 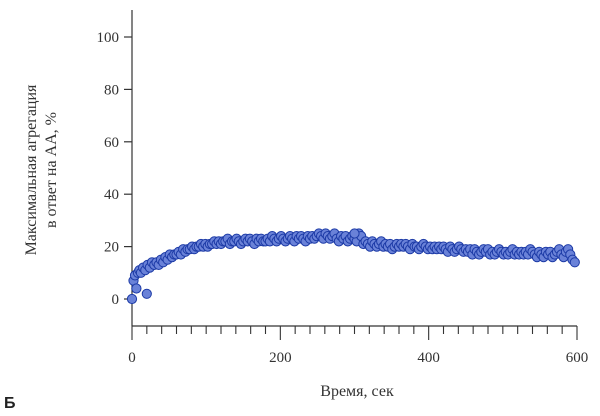 I want to click on y-axis-title-line-2: в ответ на АА, %, so click(x=51, y=170).